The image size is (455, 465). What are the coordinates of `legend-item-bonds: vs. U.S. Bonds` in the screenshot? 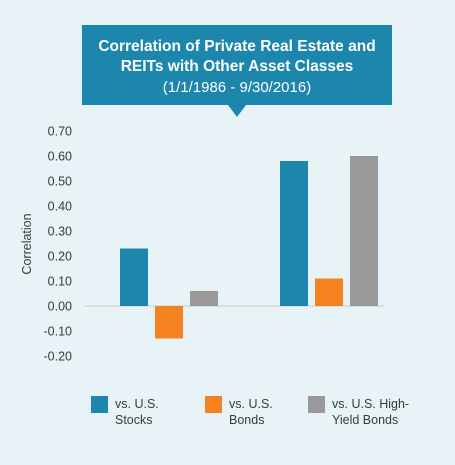 It's located at (239, 412).